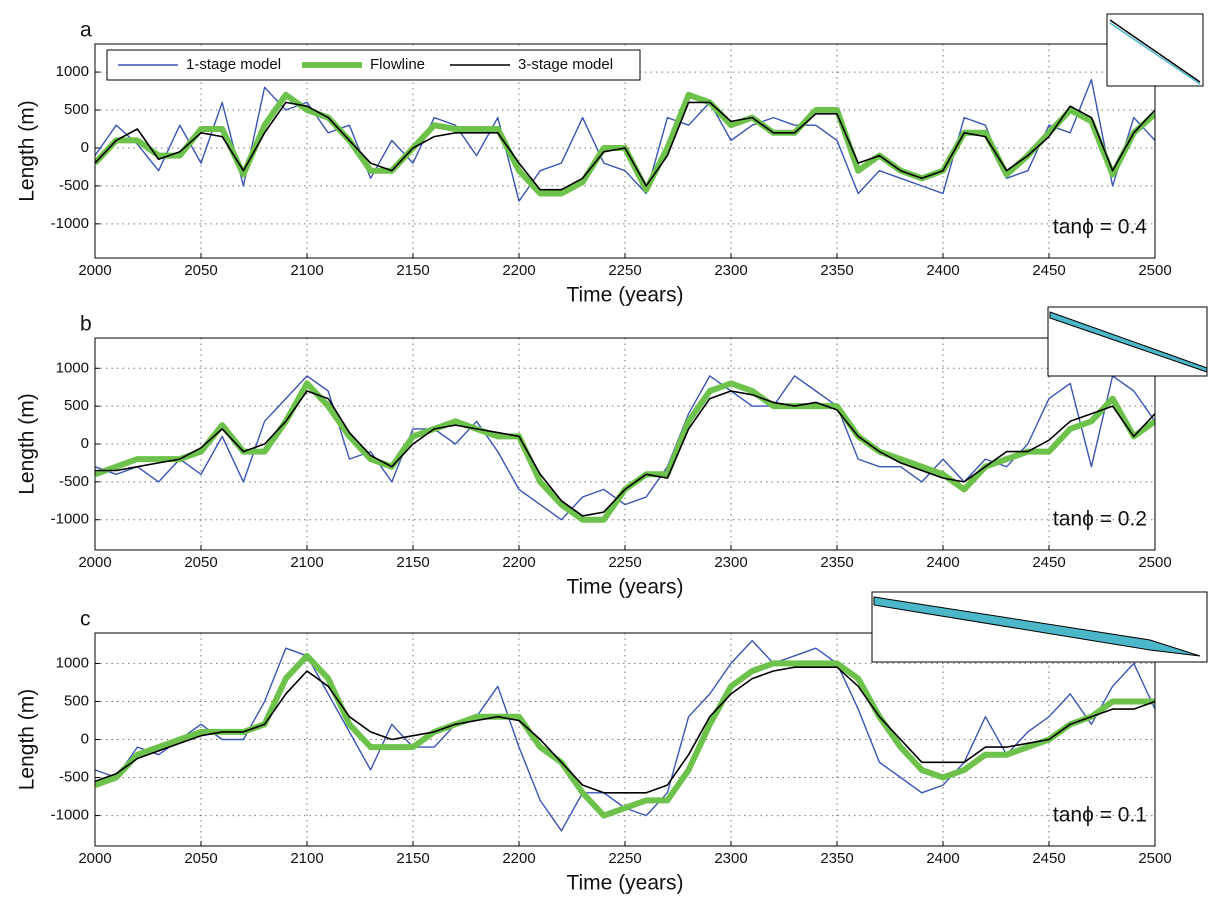 This screenshot has width=1208, height=897. Describe the element at coordinates (1100, 519) in the screenshot. I see `annotation: tanϕ = 0.2` at that location.